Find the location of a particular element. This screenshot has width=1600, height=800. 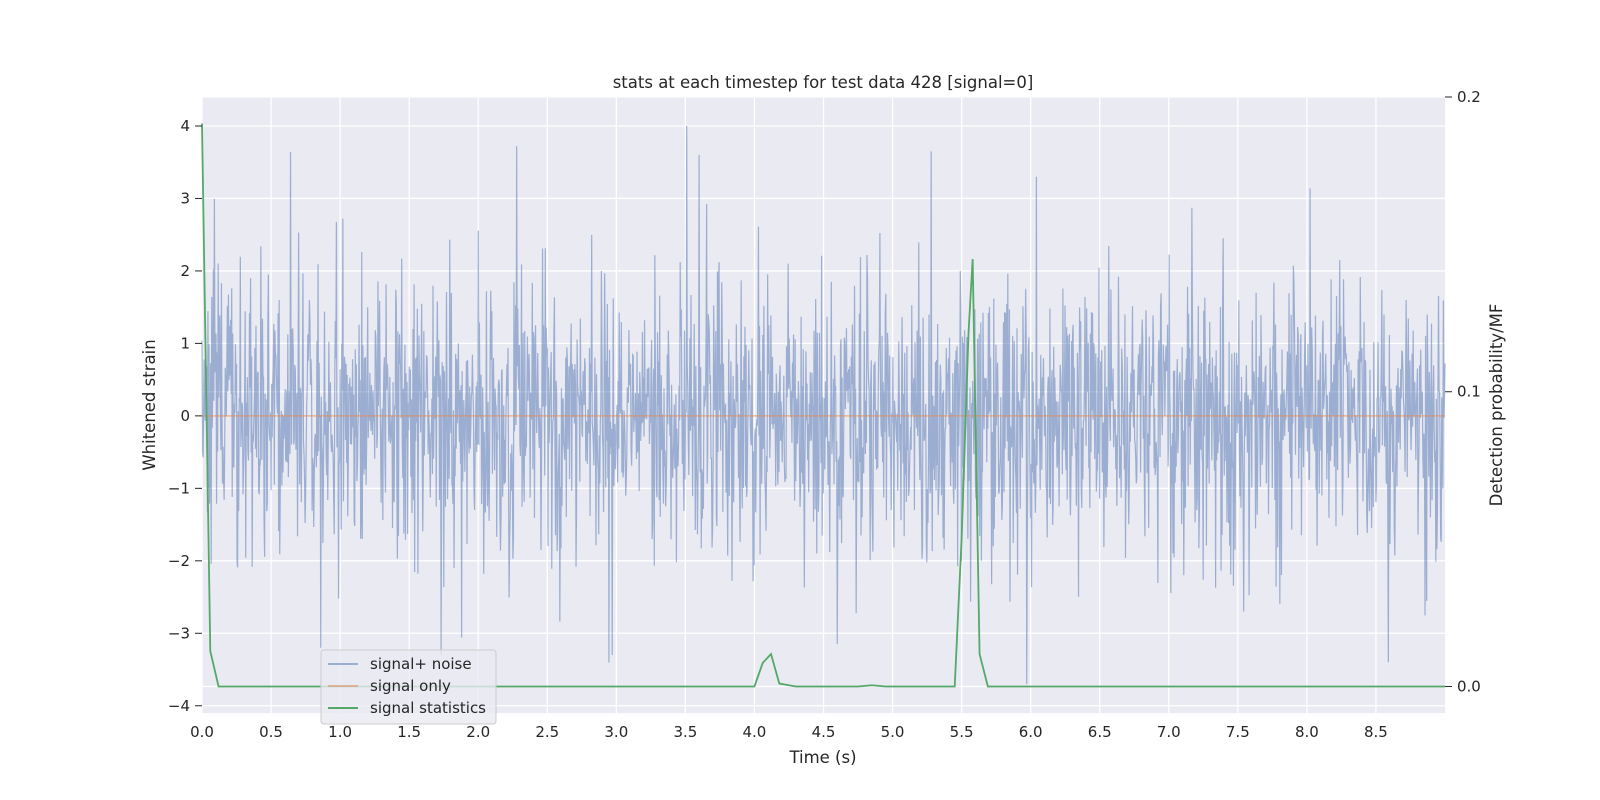

x-tick-label: 5.5 is located at coordinates (962, 732).